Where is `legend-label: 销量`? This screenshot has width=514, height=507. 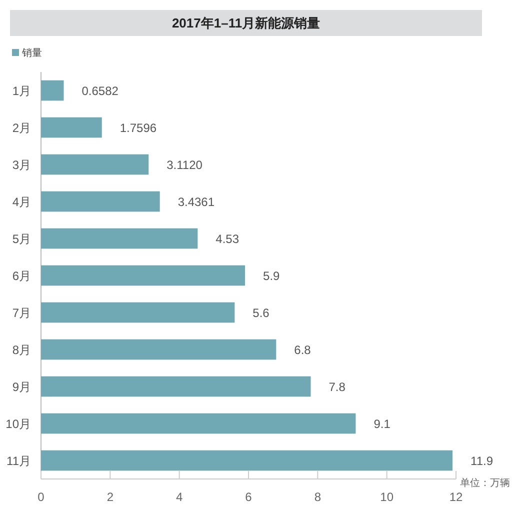
legend-label: 销量 is located at coordinates (31, 53).